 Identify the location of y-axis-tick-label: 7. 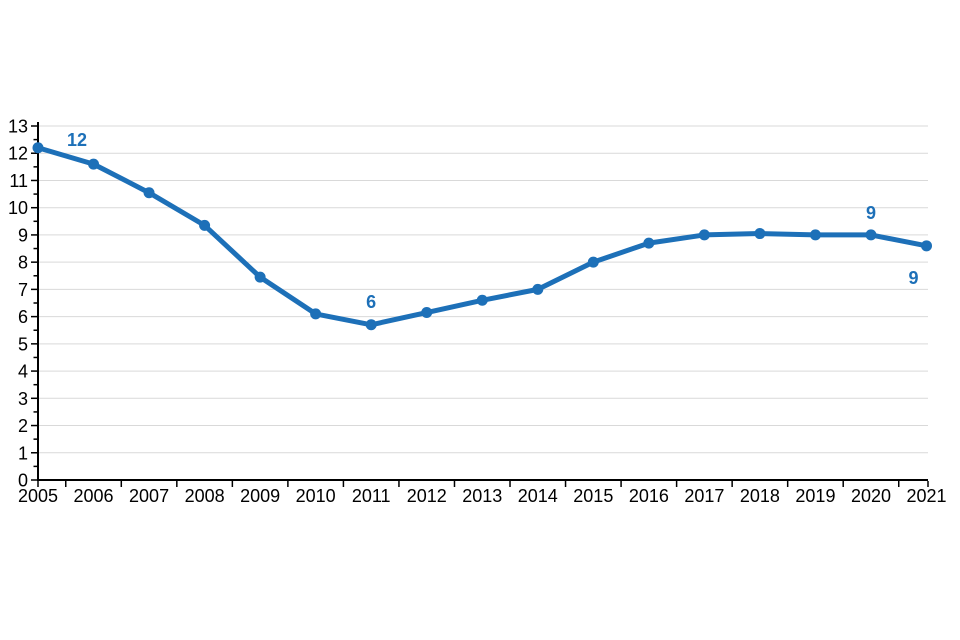
(23, 290).